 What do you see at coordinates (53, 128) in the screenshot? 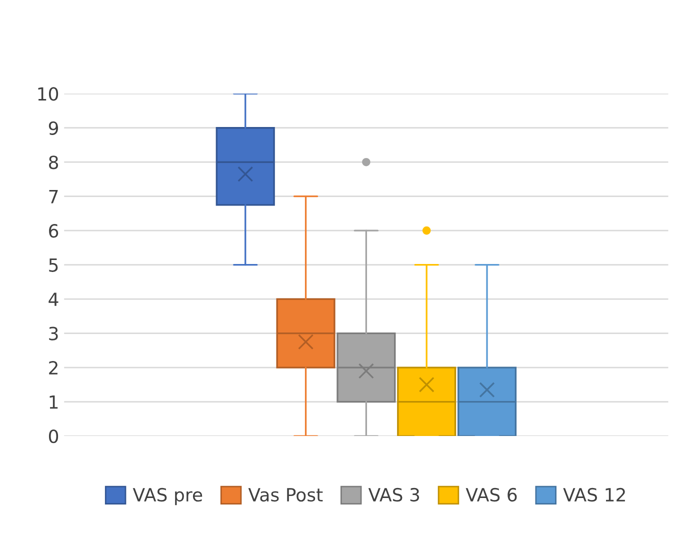
I see `y-tick-label: 9` at bounding box center [53, 128].